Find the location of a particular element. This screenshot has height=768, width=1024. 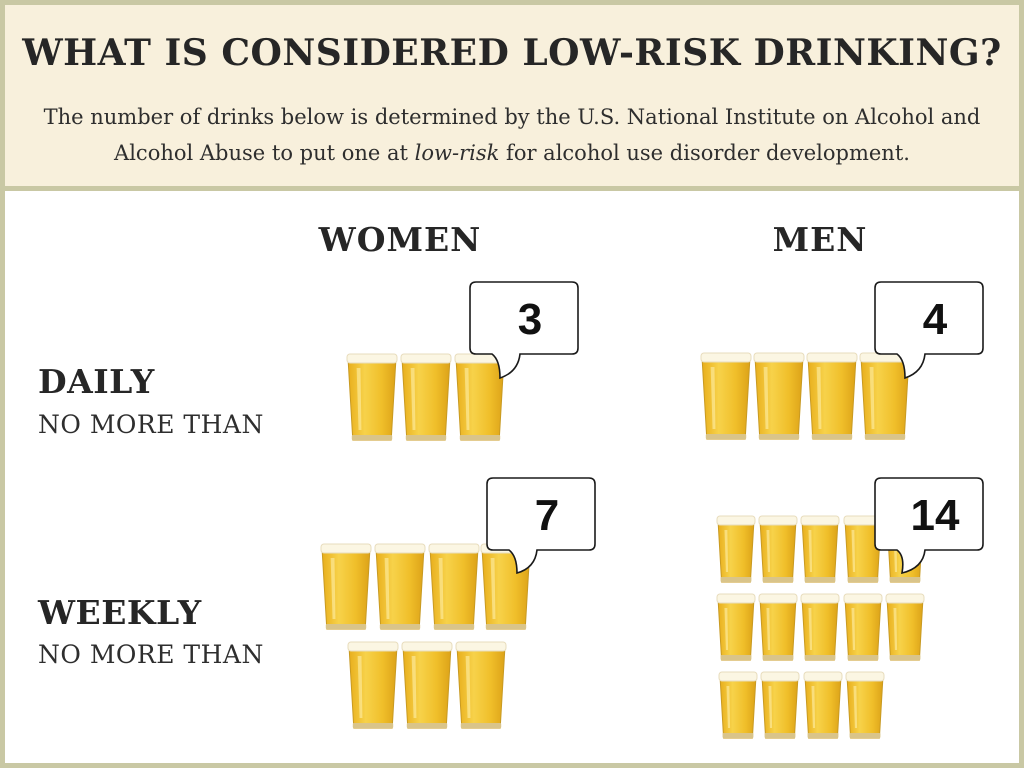

subtitle-emphasis: low-risk is located at coordinates (457, 153).